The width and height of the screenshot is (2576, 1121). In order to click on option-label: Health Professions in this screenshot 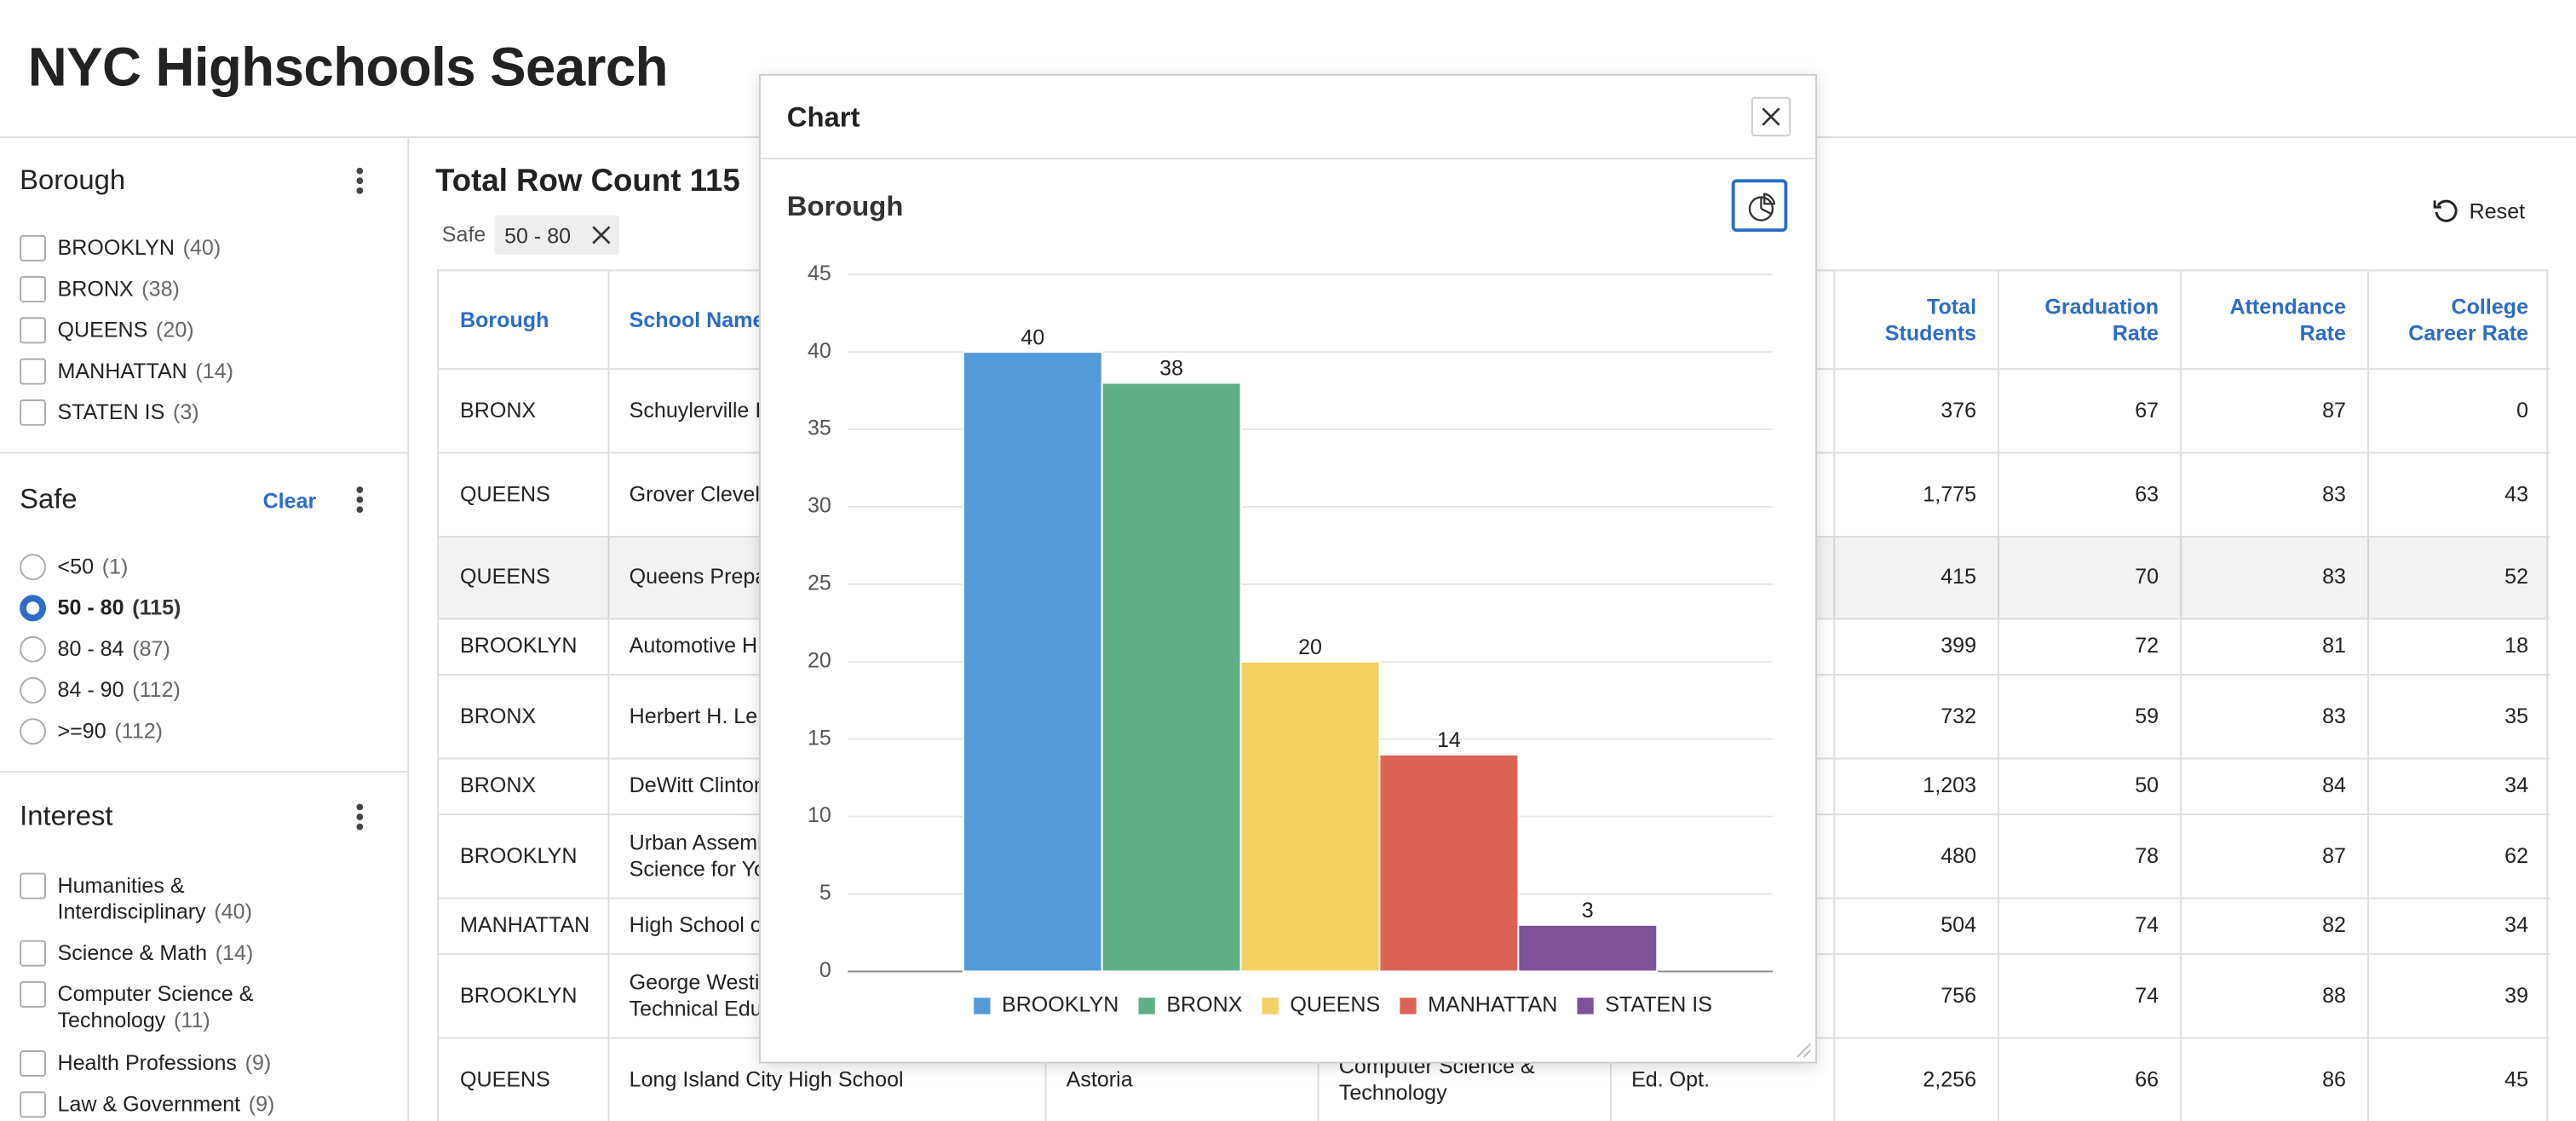, I will do `click(147, 1062)`.